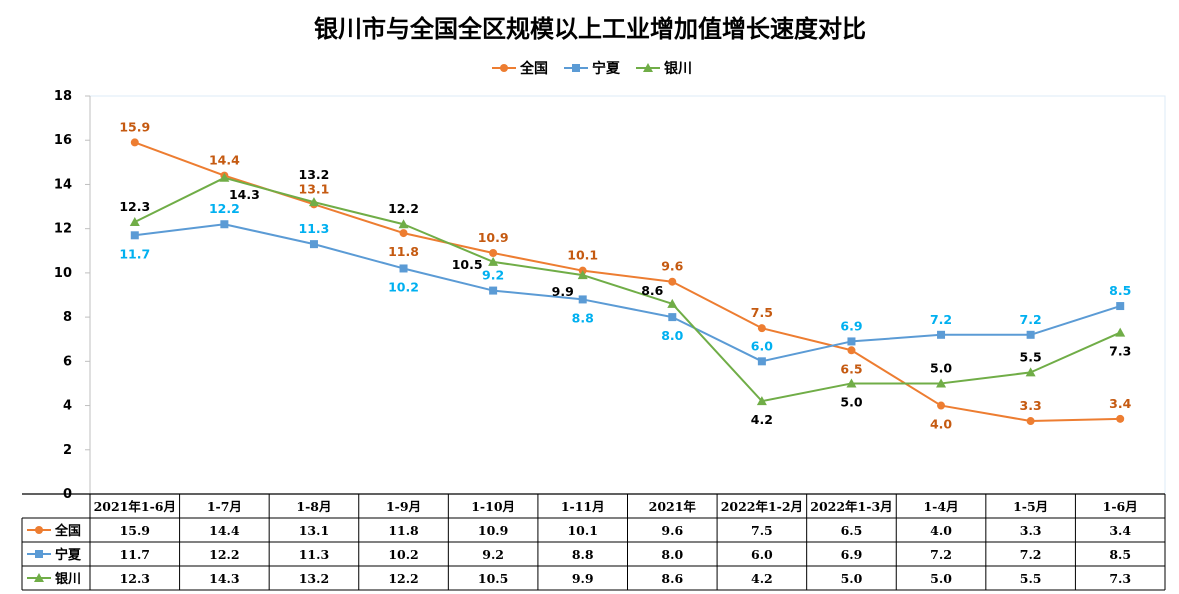 This screenshot has height=594, width=1179. What do you see at coordinates (941, 424) in the screenshot?
I see `data-label: 4.0` at bounding box center [941, 424].